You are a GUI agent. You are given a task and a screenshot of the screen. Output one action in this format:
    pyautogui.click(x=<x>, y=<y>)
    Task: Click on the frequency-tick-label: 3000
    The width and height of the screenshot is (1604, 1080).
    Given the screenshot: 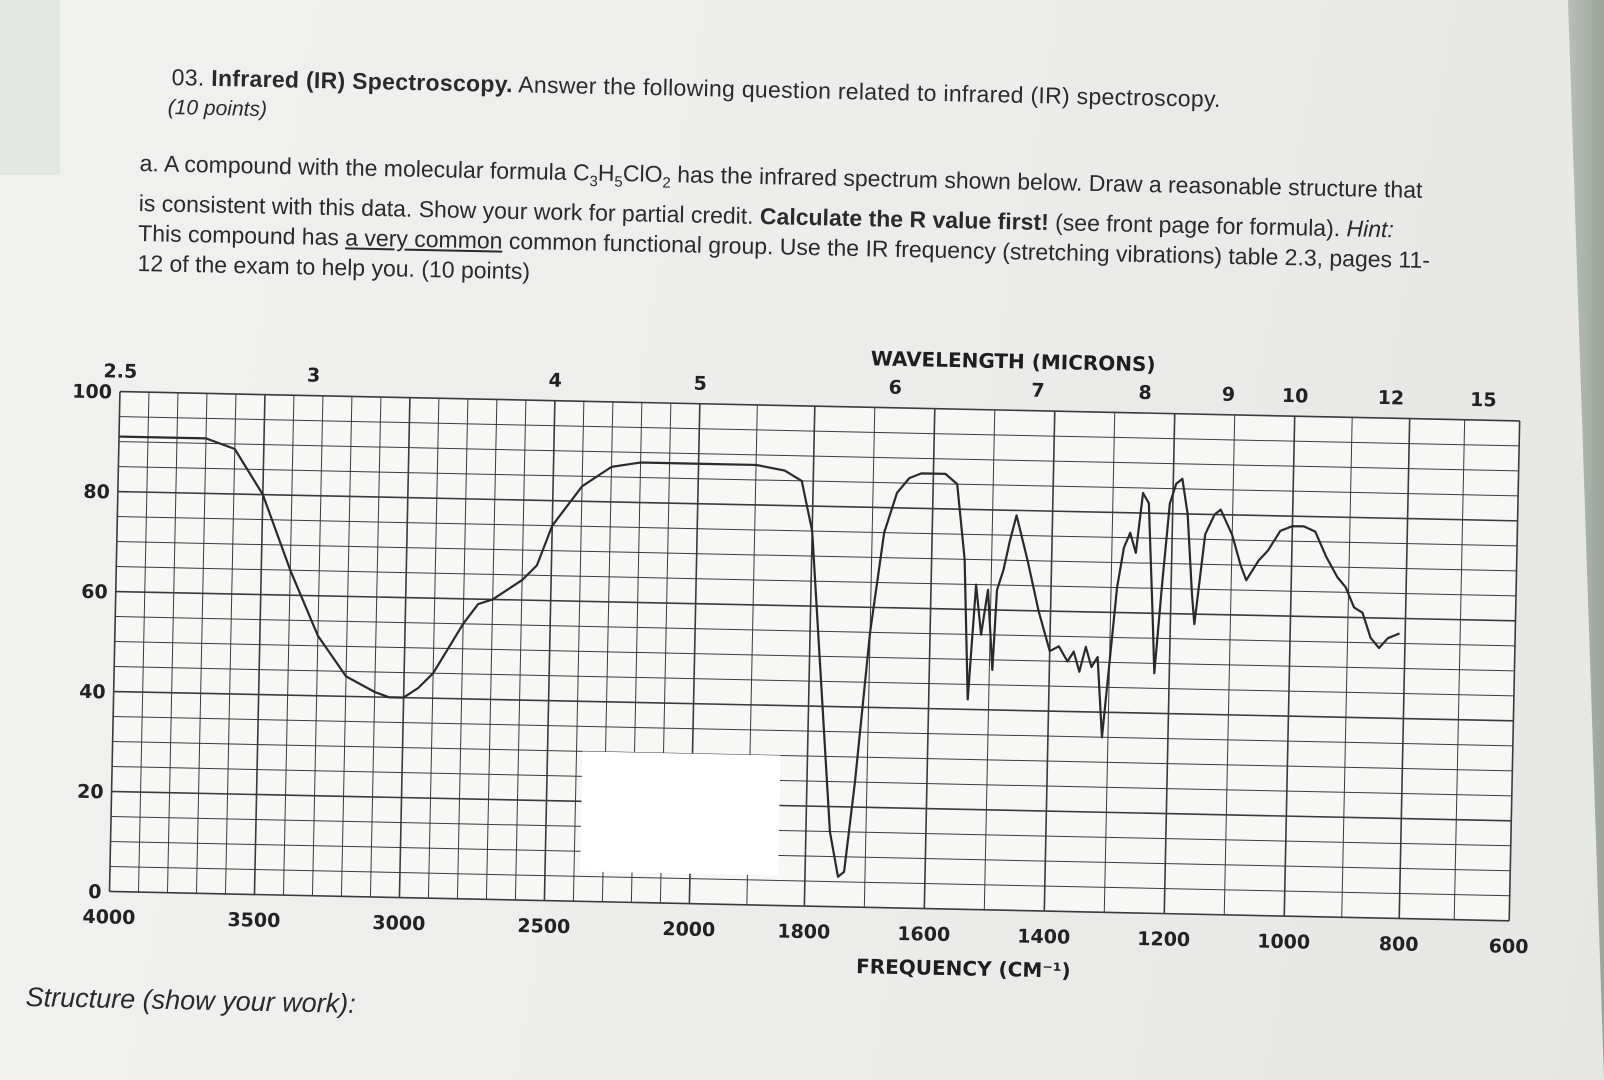 What is the action you would take?
    pyautogui.click(x=398, y=923)
    